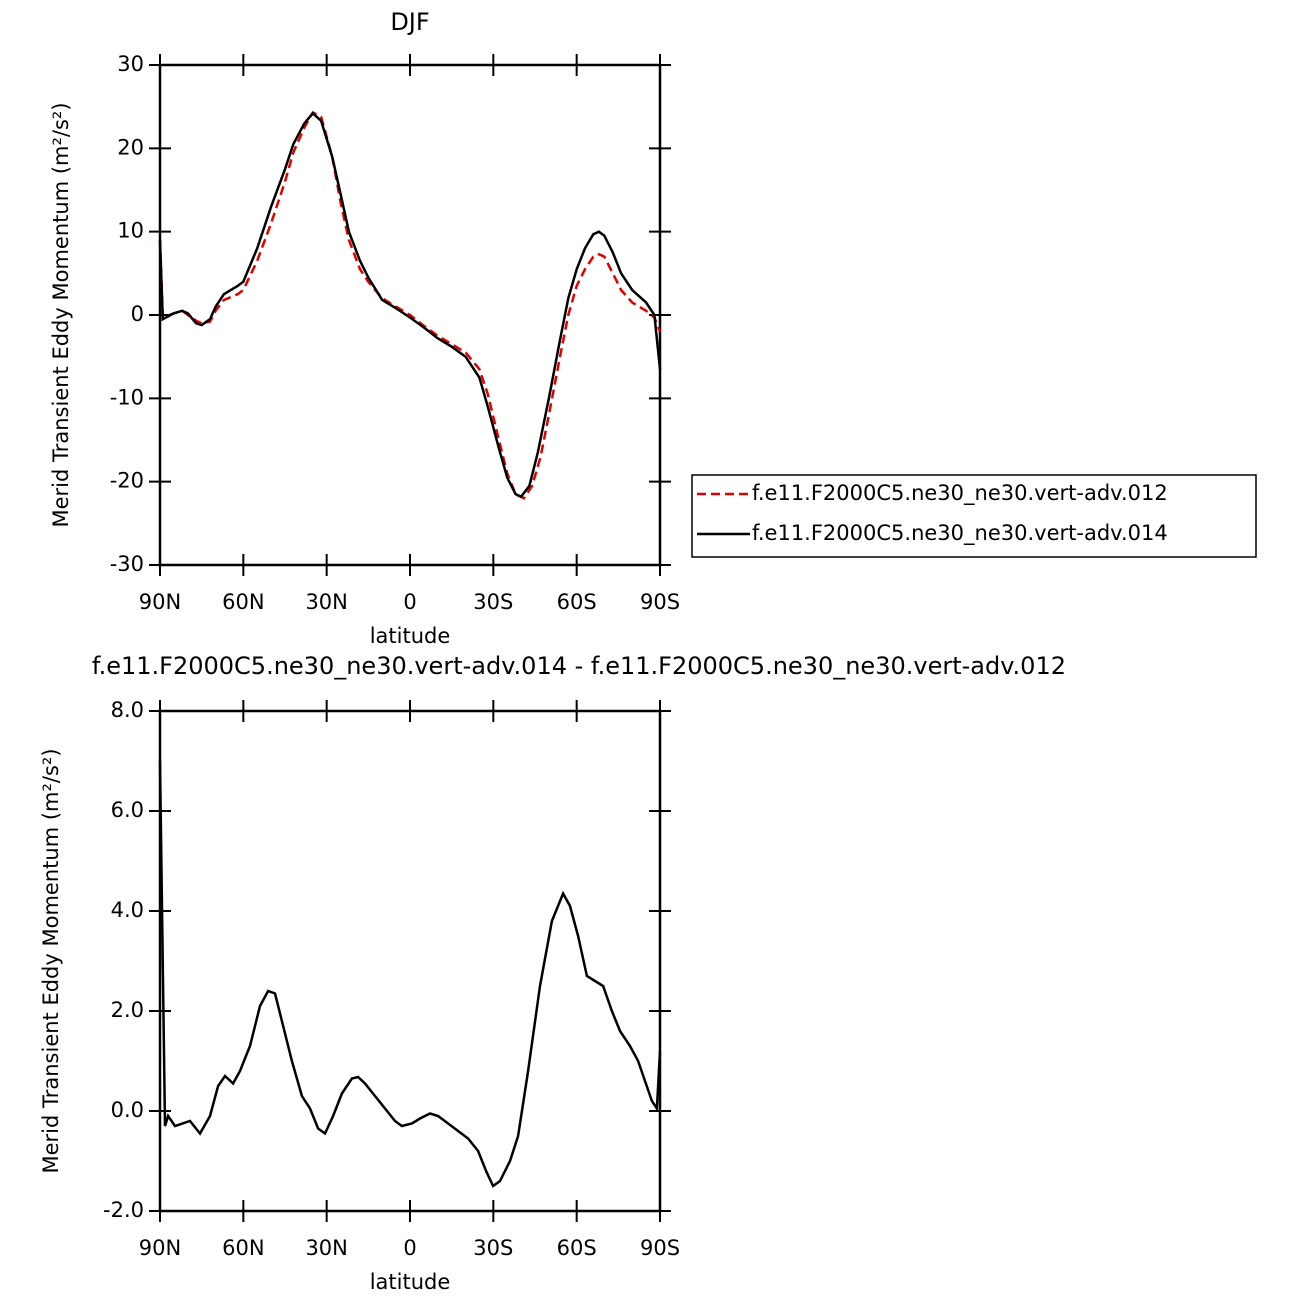 Image resolution: width=1302 pixels, height=1303 pixels. I want to click on y-tick-label: 0.0, so click(127, 1110).